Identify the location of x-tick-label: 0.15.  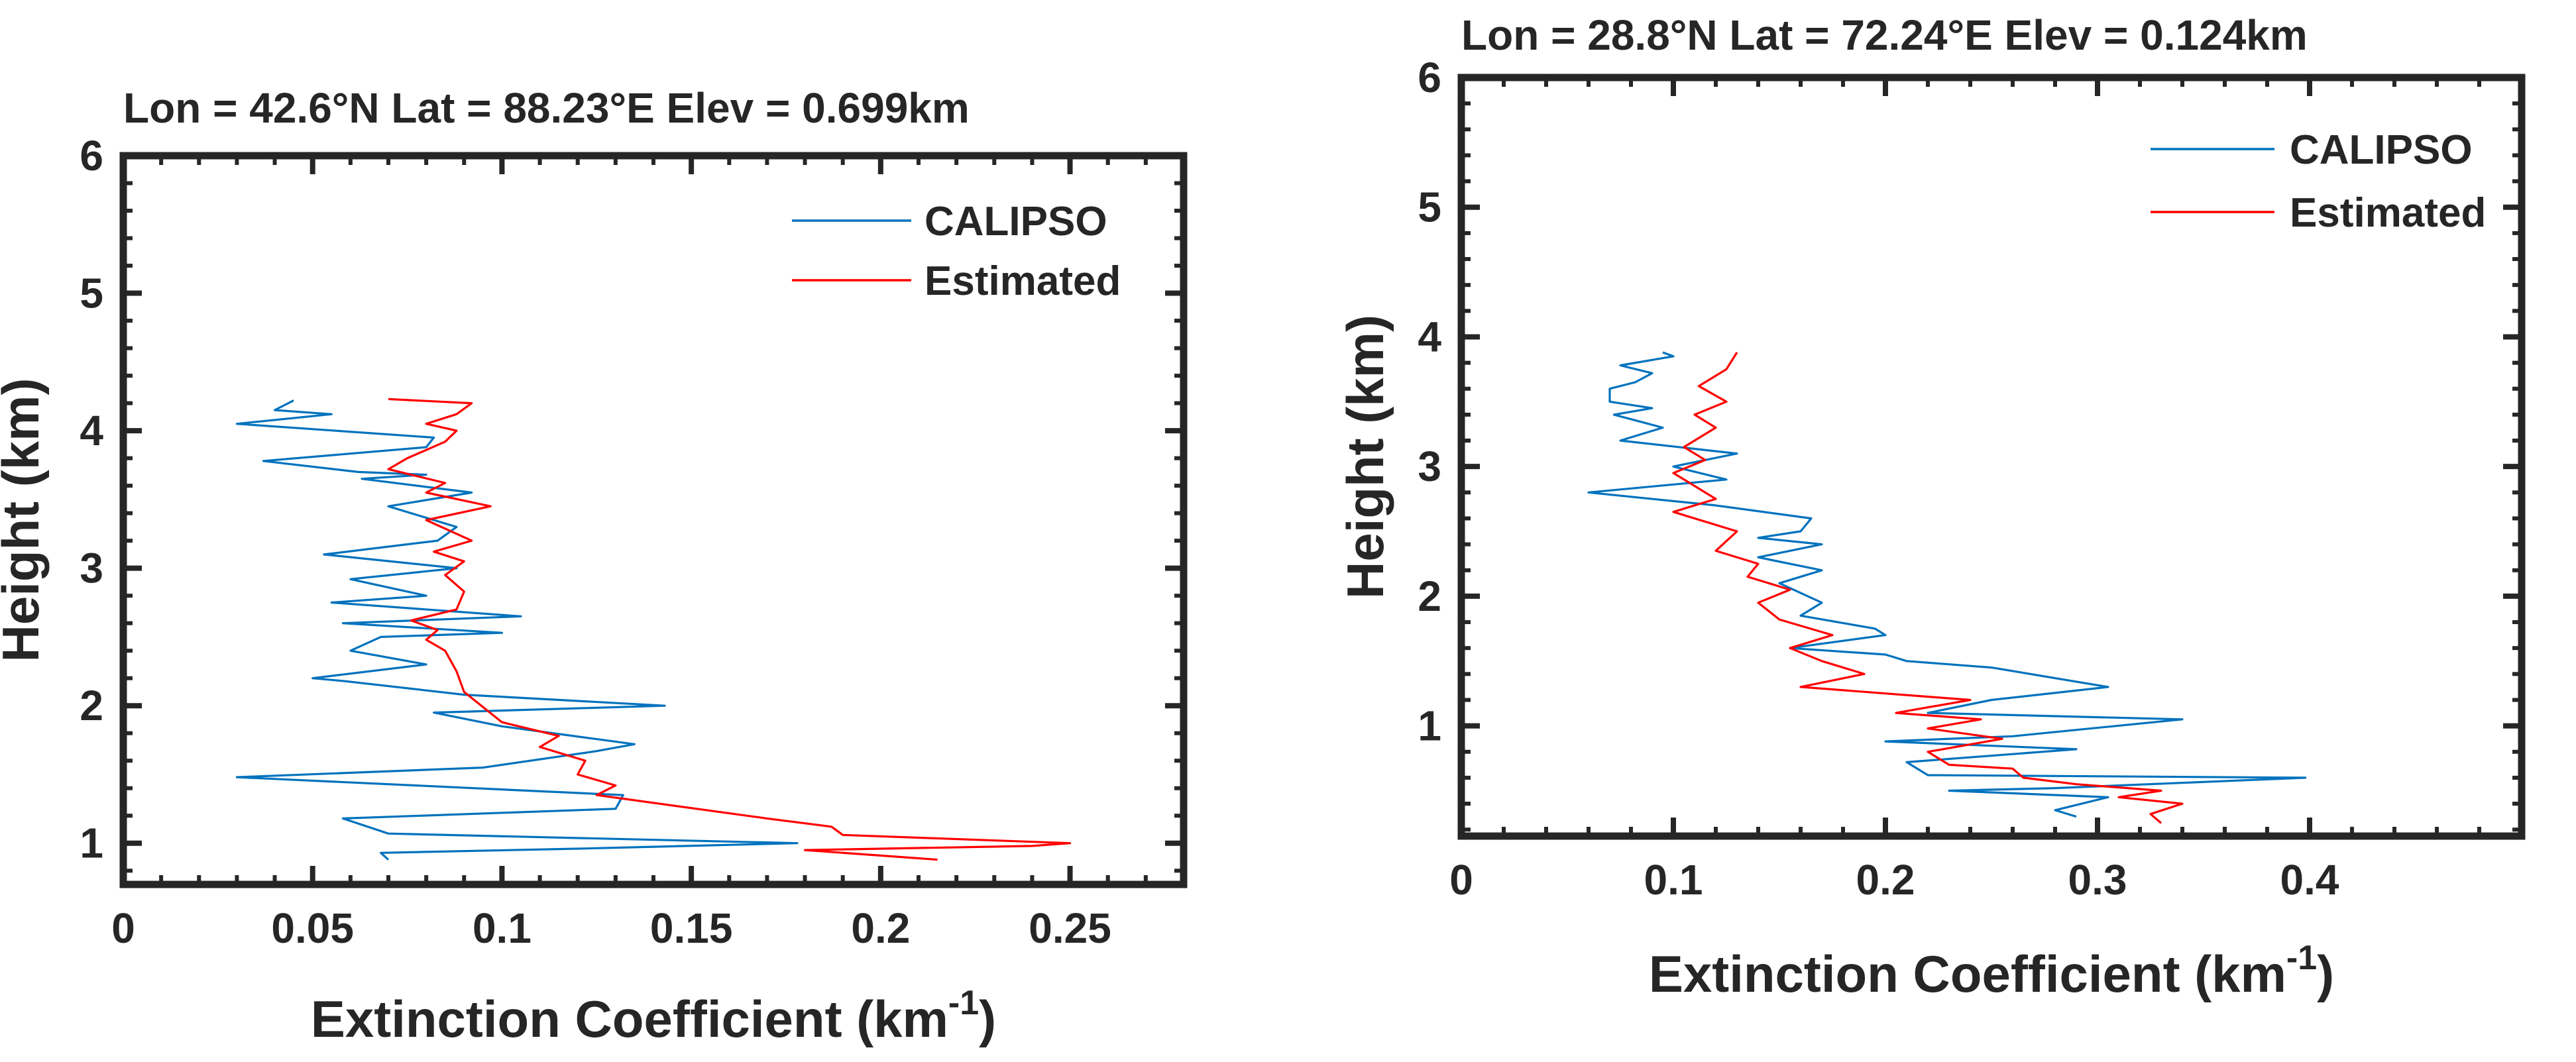
(691, 928).